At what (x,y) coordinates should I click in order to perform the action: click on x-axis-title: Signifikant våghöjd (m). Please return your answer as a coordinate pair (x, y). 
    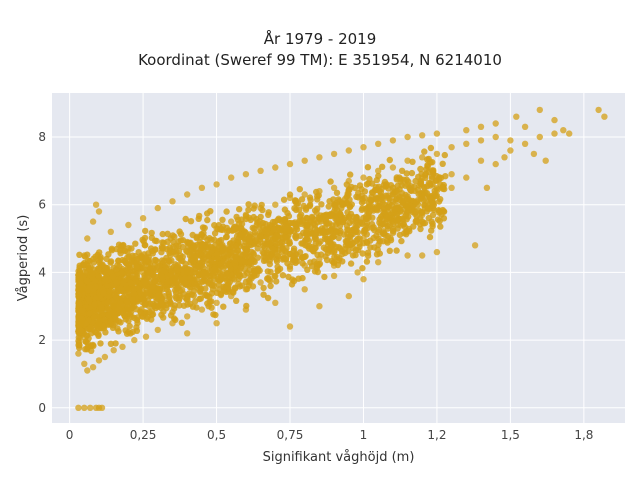
    Looking at the image, I should click on (339, 457).